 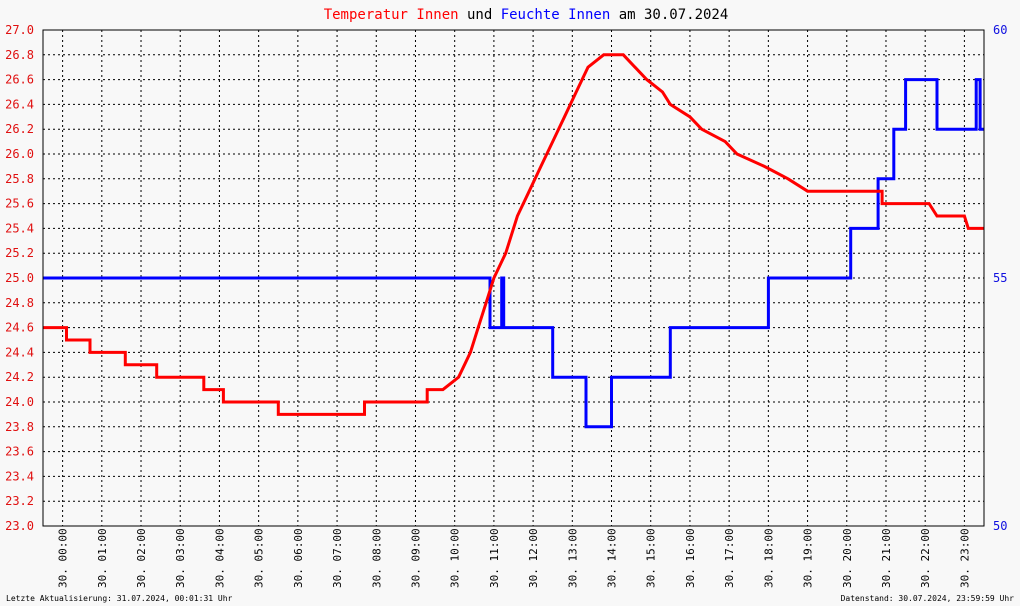 What do you see at coordinates (19, 328) in the screenshot?
I see `y-left-tick-label: 24.6` at bounding box center [19, 328].